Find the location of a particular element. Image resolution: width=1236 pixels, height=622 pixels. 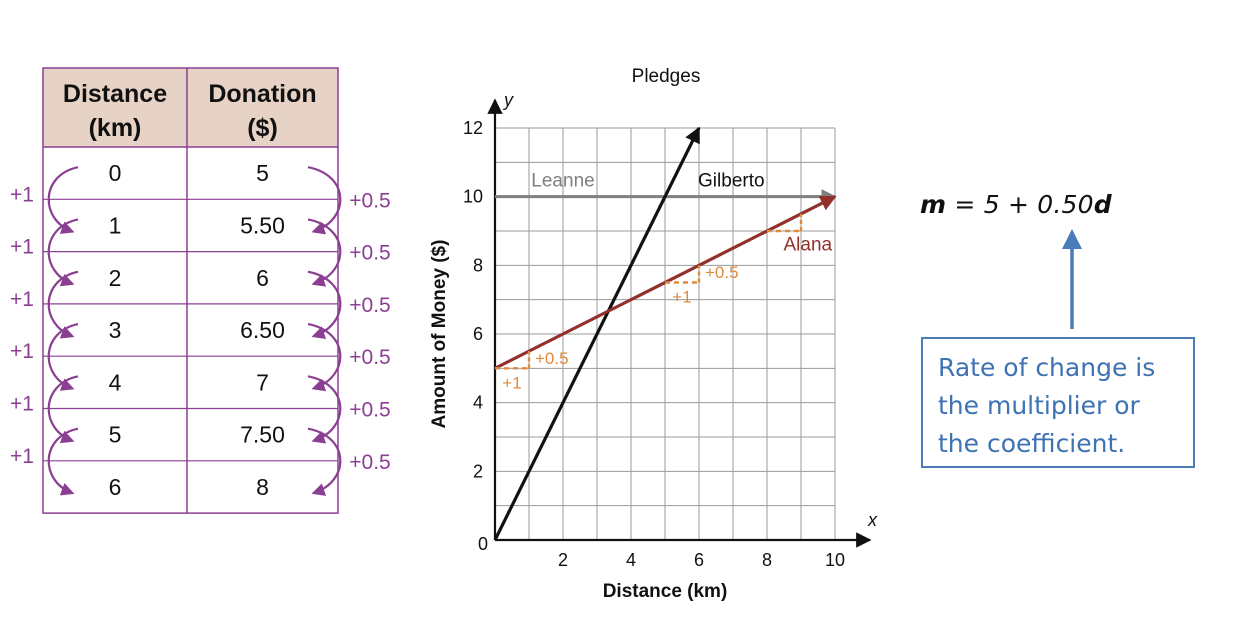

right-step-arrow is located at coordinates (324, 461).